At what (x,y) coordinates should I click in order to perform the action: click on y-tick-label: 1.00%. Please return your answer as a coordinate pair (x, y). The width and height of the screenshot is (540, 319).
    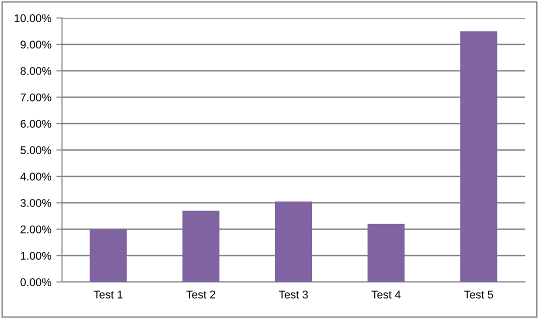
    Looking at the image, I should click on (36, 256).